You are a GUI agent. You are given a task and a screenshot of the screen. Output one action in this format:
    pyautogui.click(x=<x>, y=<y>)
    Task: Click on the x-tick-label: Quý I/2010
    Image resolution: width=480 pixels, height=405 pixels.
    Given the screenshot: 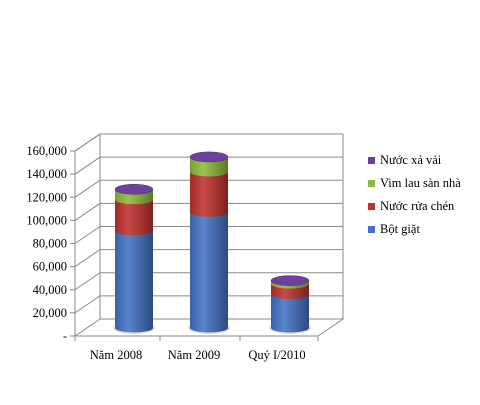 What is the action you would take?
    pyautogui.click(x=276, y=355)
    